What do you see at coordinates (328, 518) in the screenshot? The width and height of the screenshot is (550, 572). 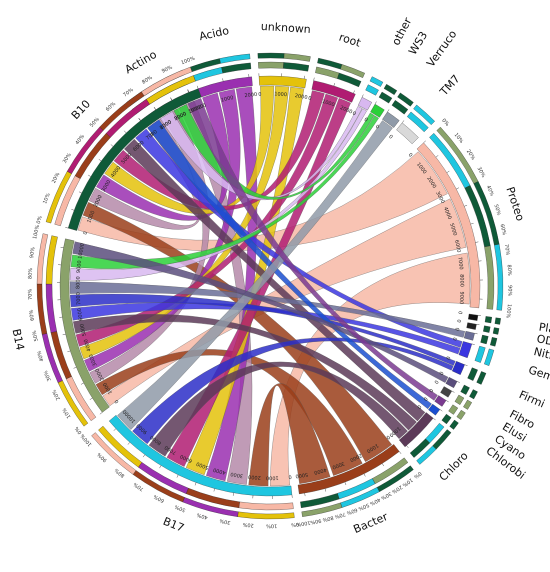 I see `pct-label-bacter-8: 80%` at bounding box center [328, 518].